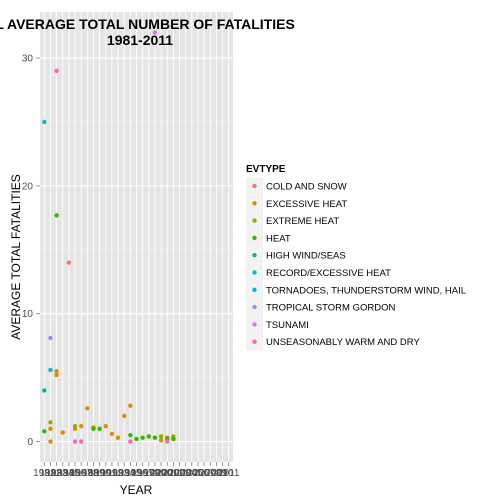 This screenshot has width=504, height=504. I want to click on y-tick-label: 30, so click(28, 59).